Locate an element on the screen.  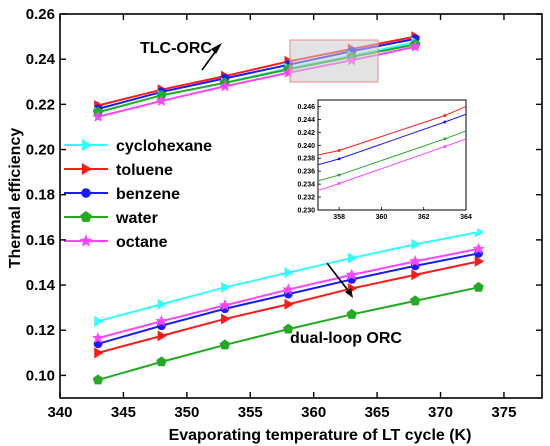
inset-background is located at coordinates (381, 163).